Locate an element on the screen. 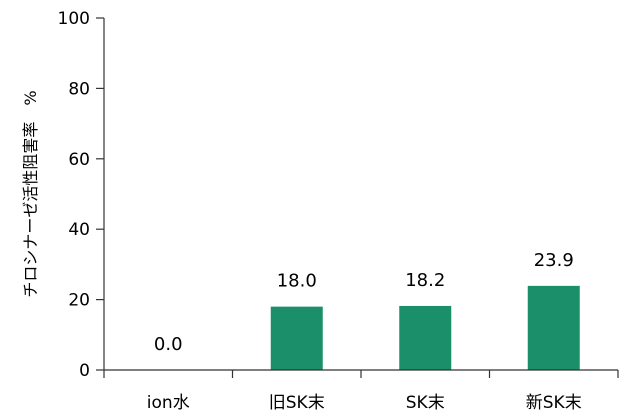  bar-value-label: 0.0 is located at coordinates (168, 344).